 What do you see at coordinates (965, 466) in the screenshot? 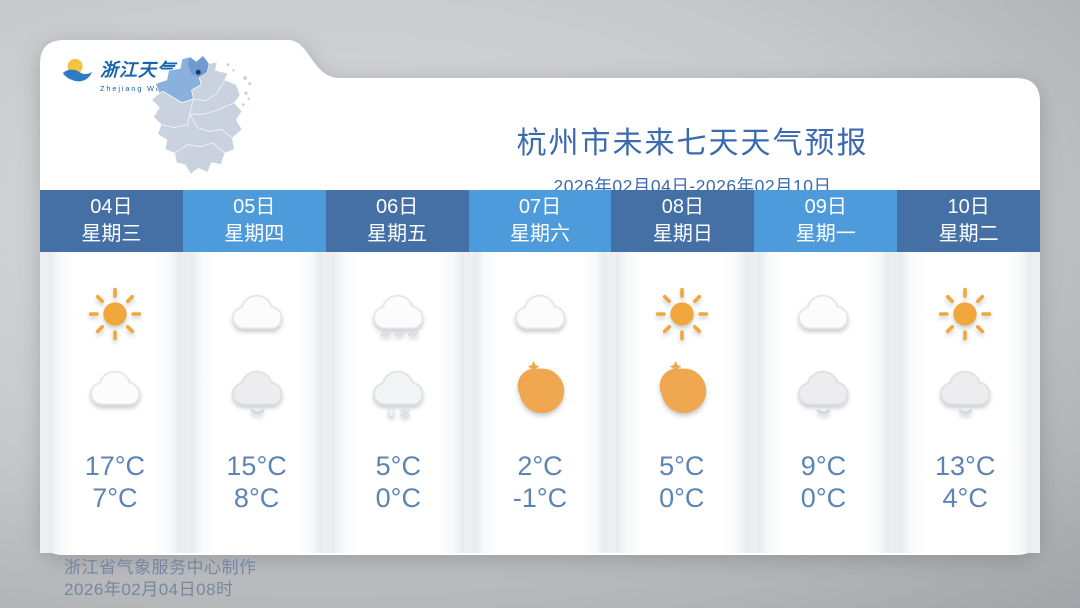
I see `high-temp: 13°C` at bounding box center [965, 466].